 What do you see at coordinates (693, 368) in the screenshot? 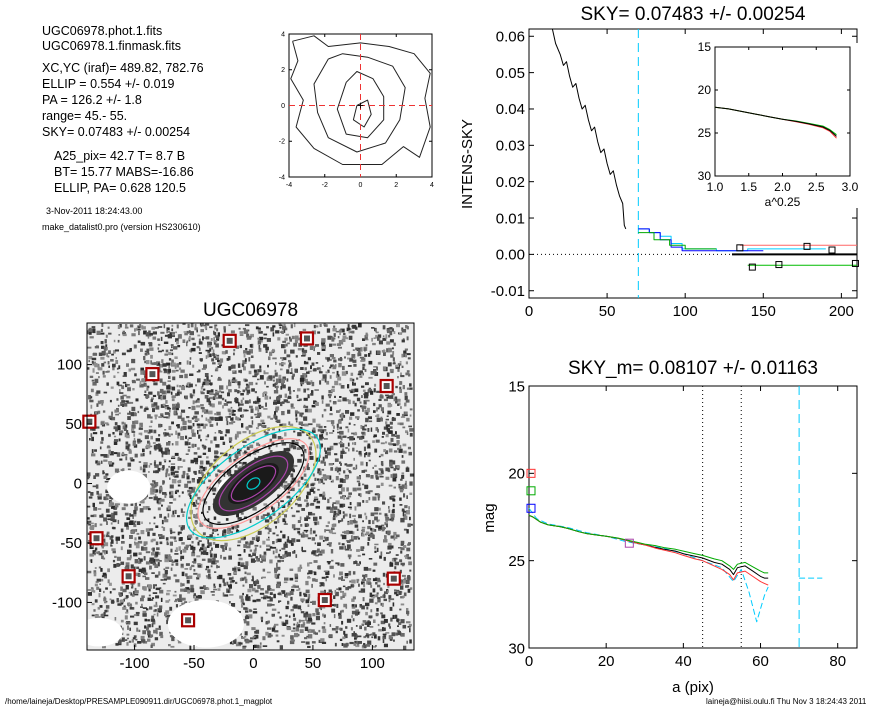
I see `mag-profile-title: SKY_m= 0.08107 +/- 0.01163` at bounding box center [693, 368].